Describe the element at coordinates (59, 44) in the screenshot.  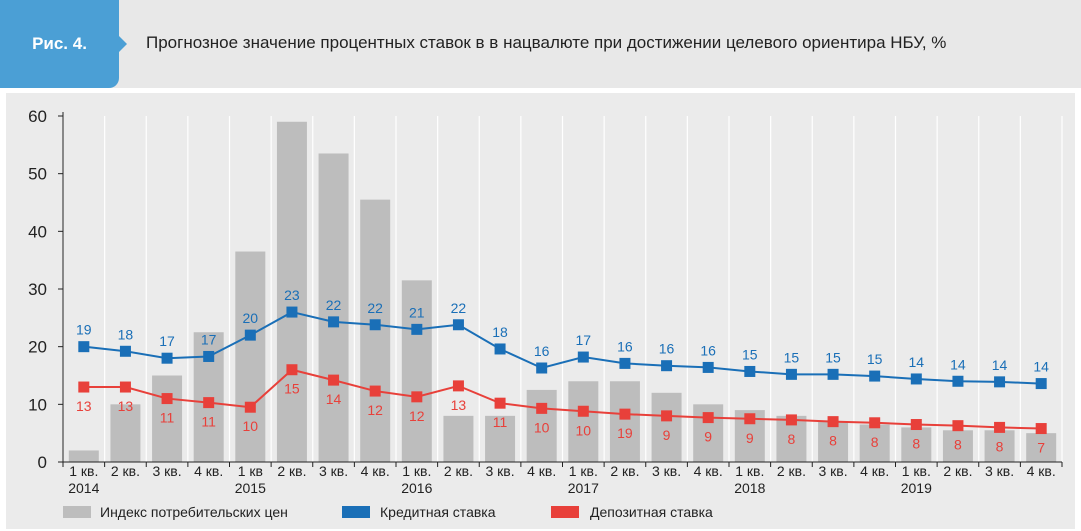
I see `figure-label: Рис. 4.` at that location.